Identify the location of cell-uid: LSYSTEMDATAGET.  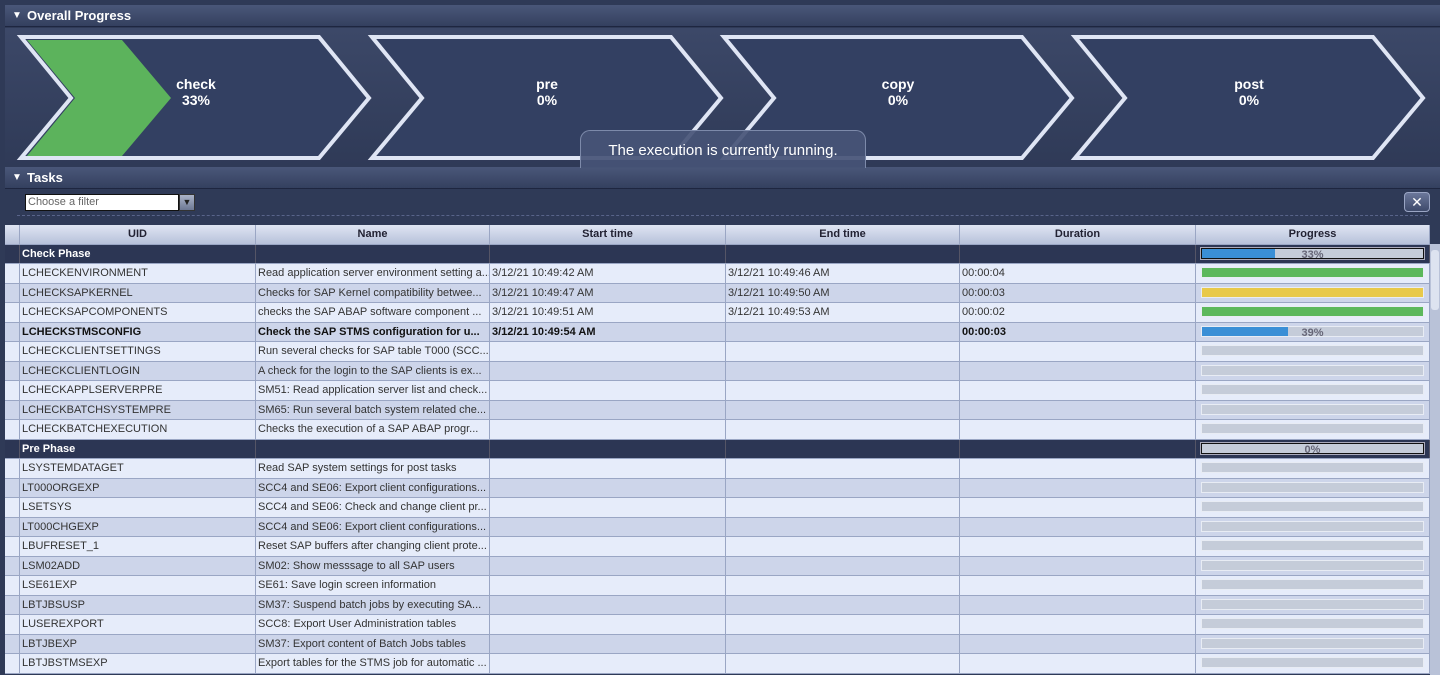
(138, 468).